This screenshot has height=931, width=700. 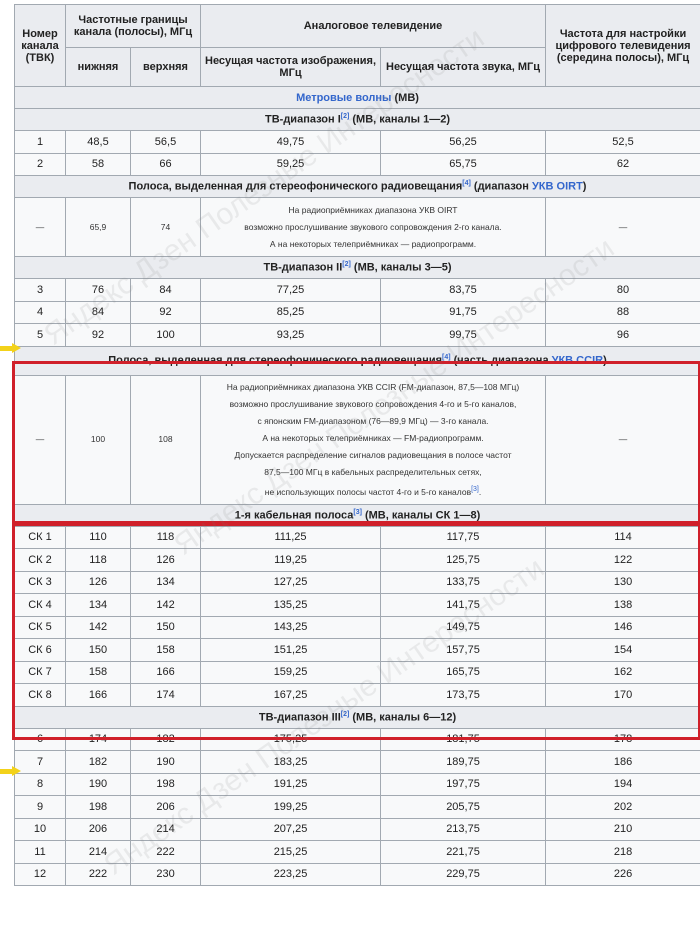 I want to click on channel-cell: 10, so click(x=40, y=829).